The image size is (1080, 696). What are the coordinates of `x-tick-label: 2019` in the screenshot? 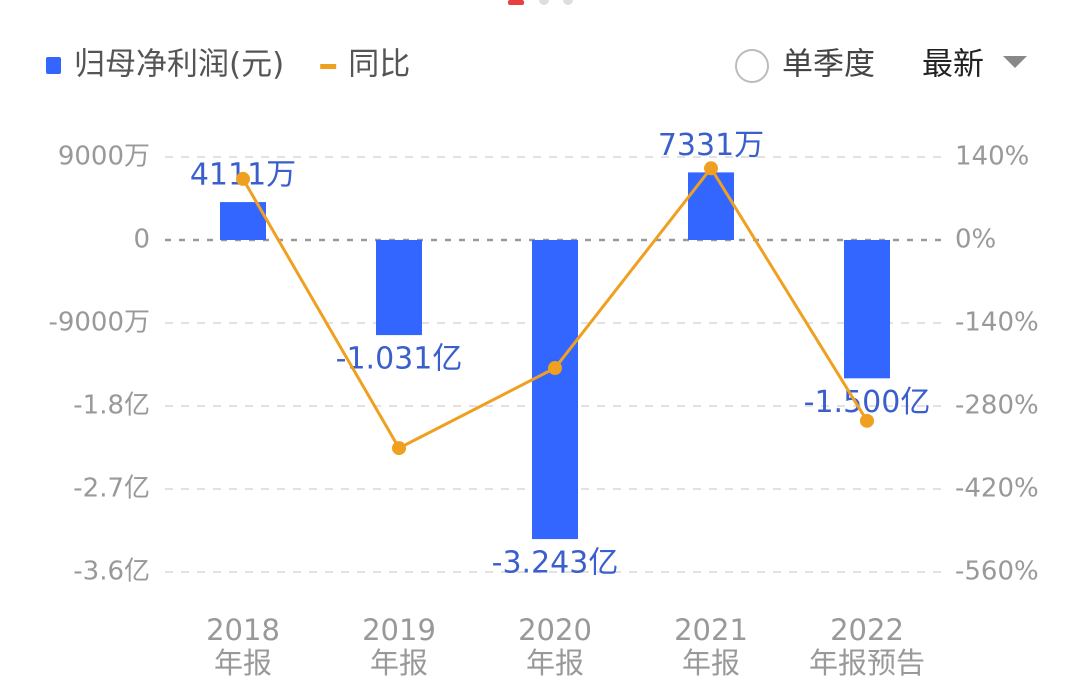 It's located at (399, 630).